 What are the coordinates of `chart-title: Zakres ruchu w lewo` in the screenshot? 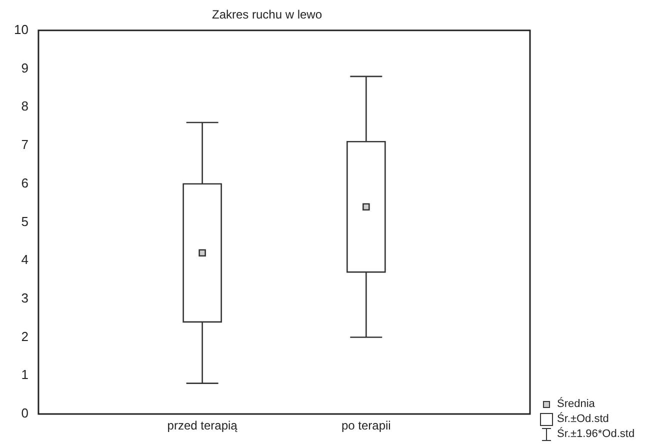 It's located at (267, 15).